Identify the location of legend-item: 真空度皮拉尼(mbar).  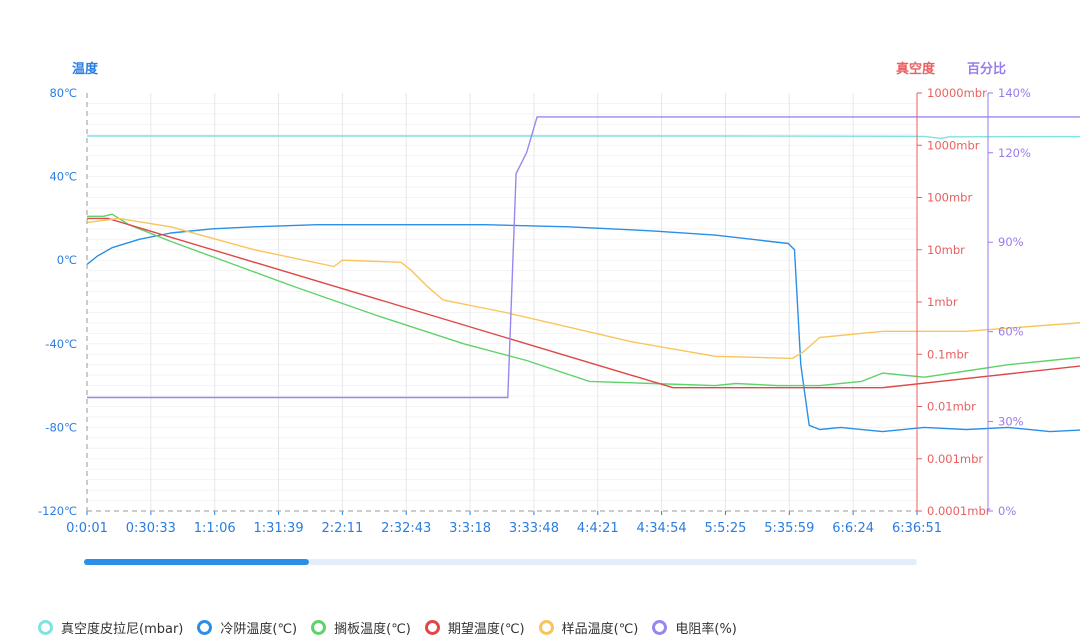
(110, 627).